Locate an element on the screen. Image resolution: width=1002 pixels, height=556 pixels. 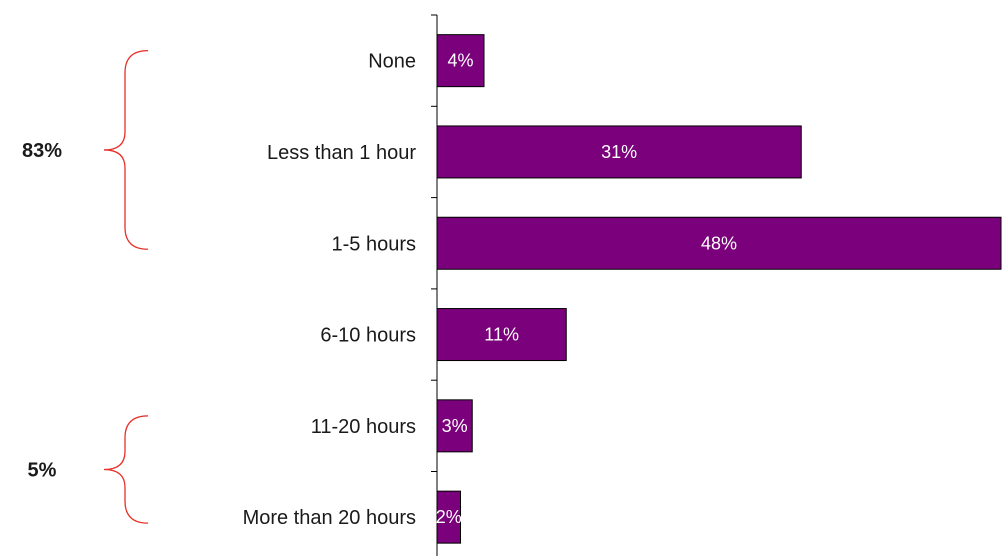
data-label: 48% is located at coordinates (719, 243).